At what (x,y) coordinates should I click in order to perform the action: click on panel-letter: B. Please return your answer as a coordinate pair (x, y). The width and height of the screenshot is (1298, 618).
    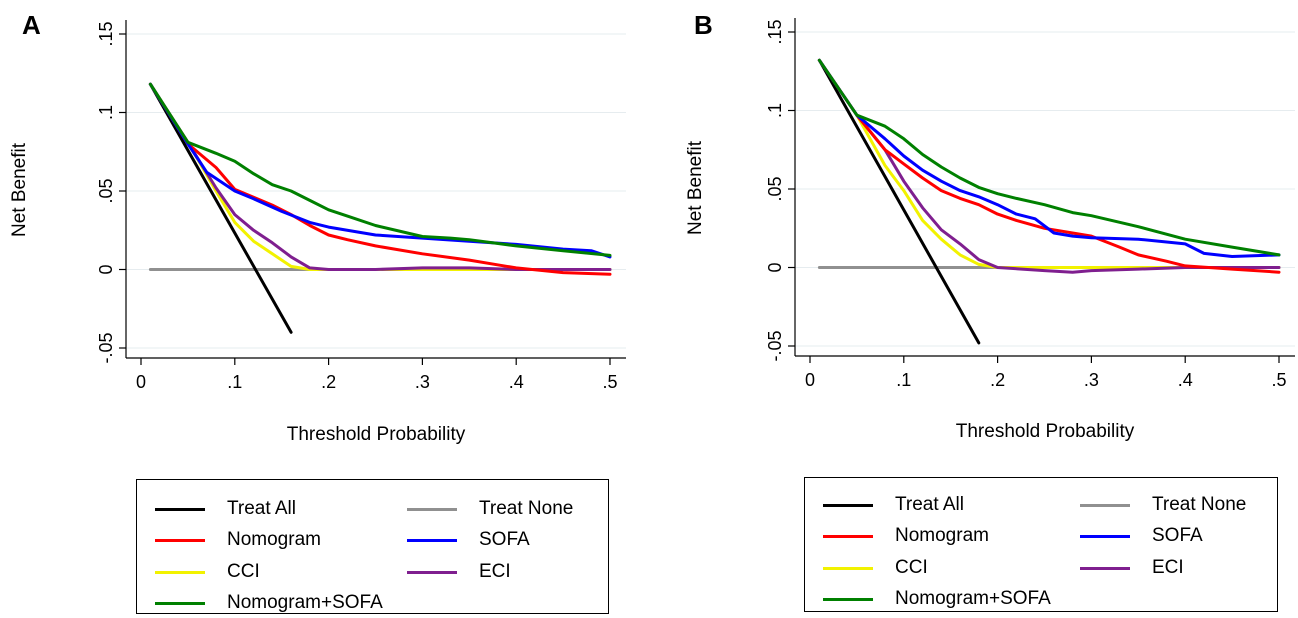
    Looking at the image, I should click on (703, 25).